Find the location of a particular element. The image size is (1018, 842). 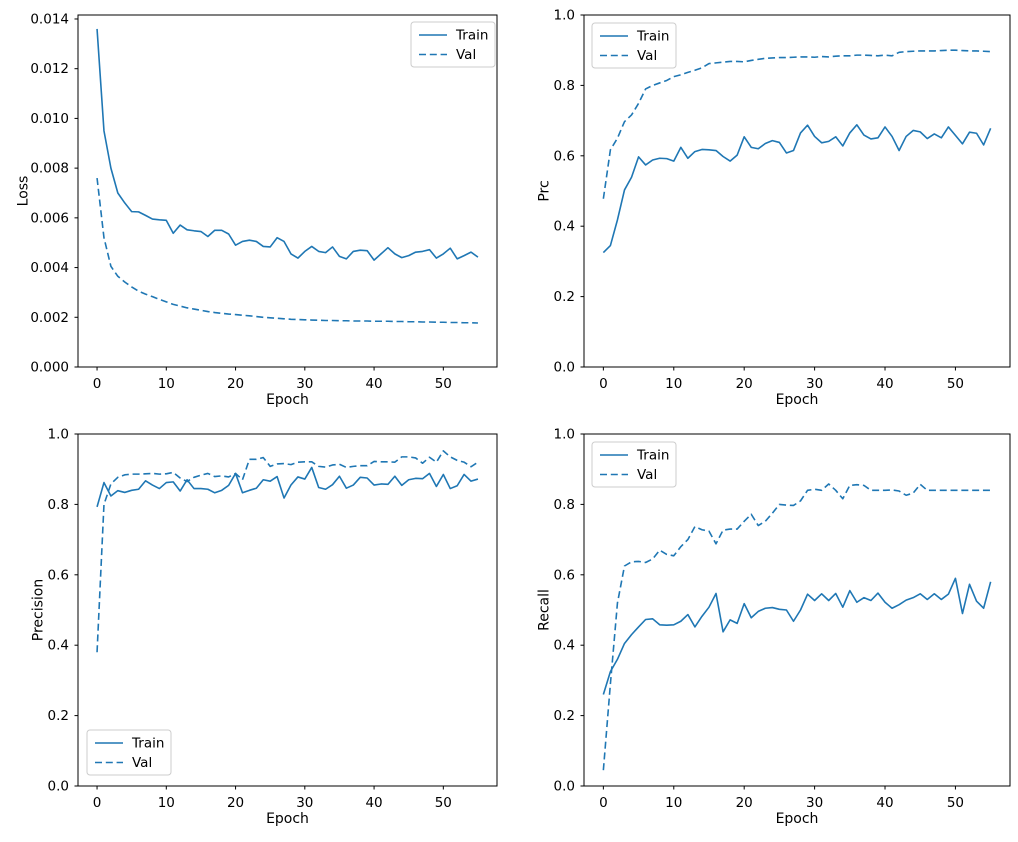

y-tick-label: 0.014 is located at coordinates (49, 19).